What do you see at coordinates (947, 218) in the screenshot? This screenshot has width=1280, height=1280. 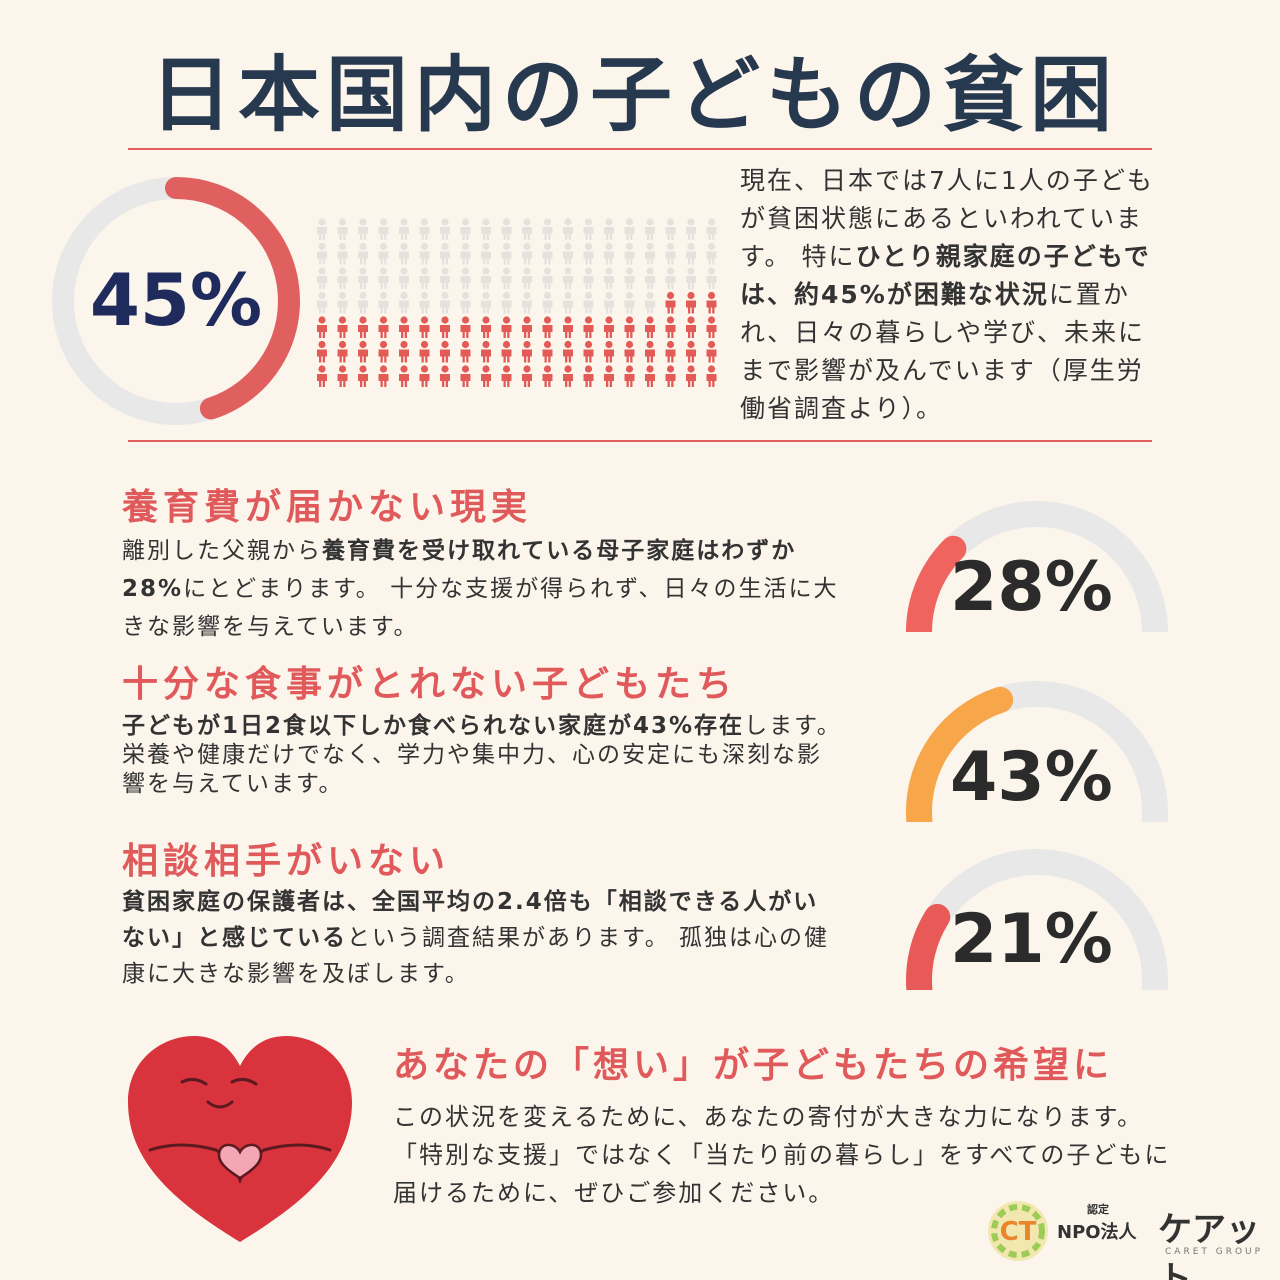 I see `overview-text-part-0: 現在、日本では7人に1人の子どもが貧困状態にあるといわれています。 特に` at bounding box center [947, 218].